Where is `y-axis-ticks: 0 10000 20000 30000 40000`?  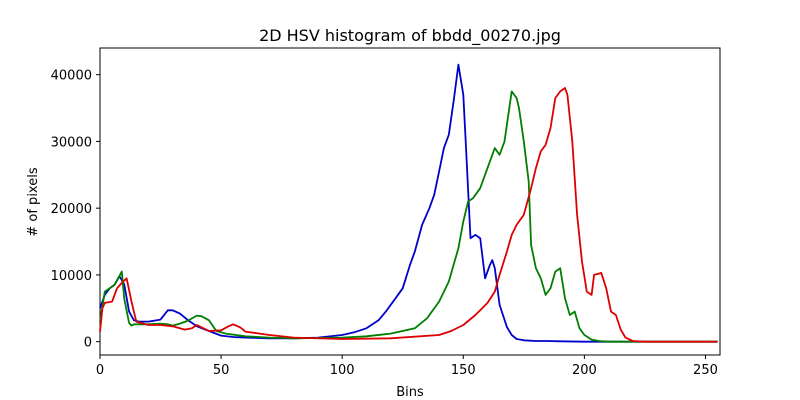 y-axis-ticks: 0 10000 20000 30000 40000 is located at coordinates (75, 210).